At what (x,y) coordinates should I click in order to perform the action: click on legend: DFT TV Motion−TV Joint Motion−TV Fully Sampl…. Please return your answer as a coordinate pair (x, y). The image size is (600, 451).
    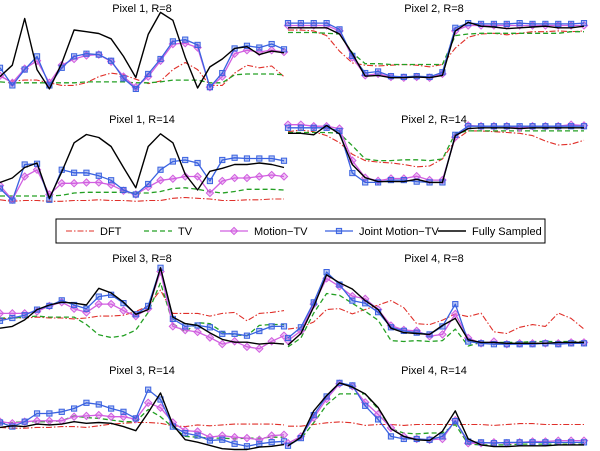
    Looking at the image, I should click on (300, 231).